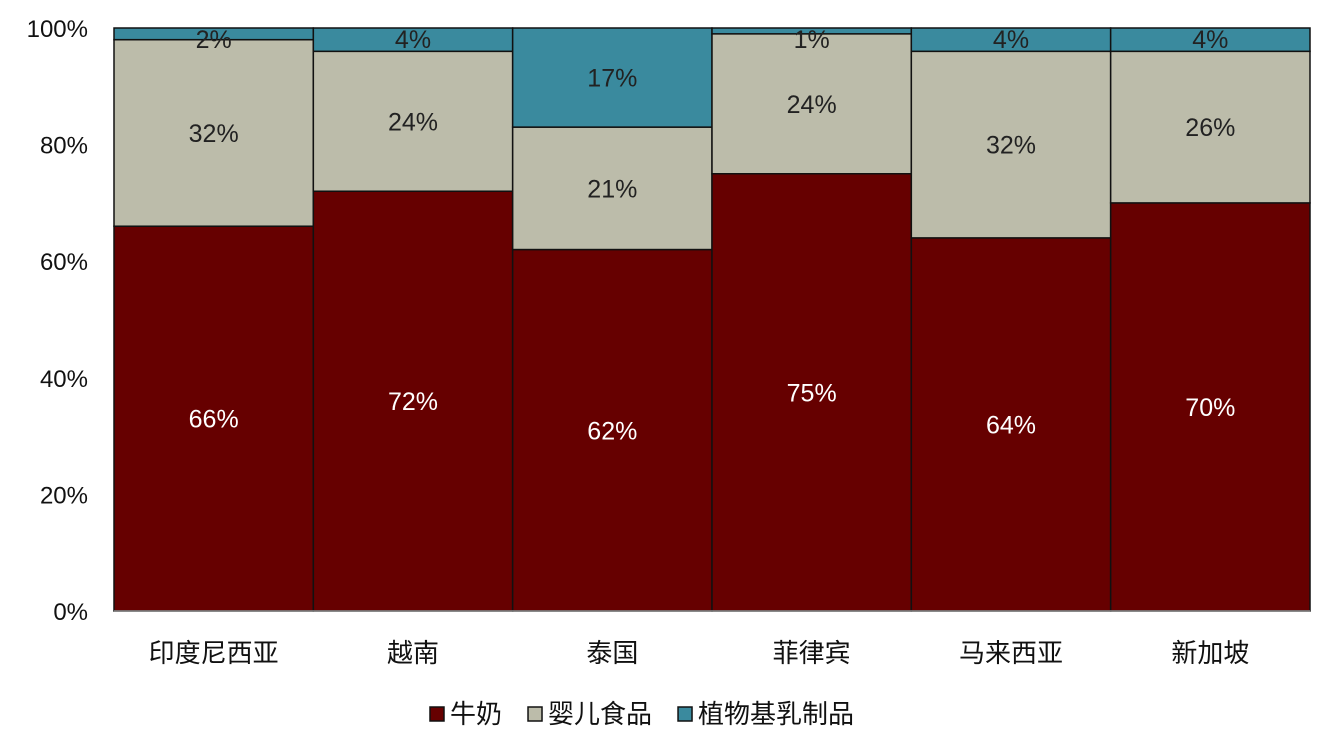  Describe the element at coordinates (600, 714) in the screenshot. I see `legend-label-2: 婴儿食品` at that location.